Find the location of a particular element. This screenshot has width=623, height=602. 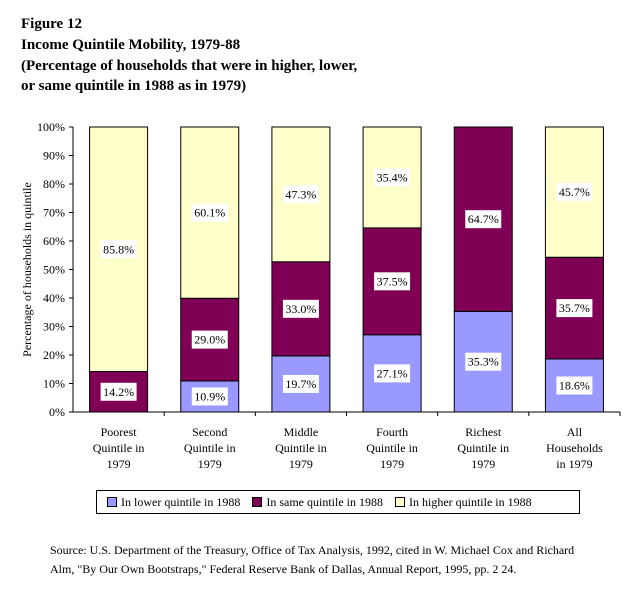

data-label: 35.7% is located at coordinates (574, 308).